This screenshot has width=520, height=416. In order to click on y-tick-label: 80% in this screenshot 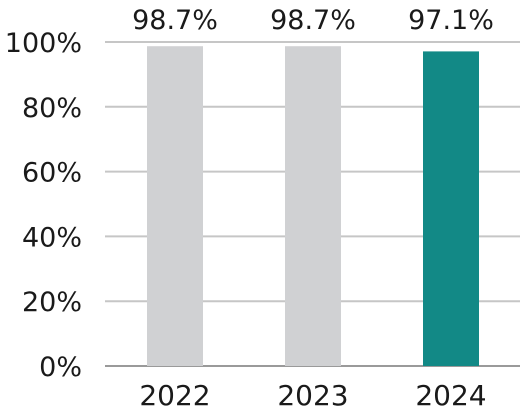, I will do `click(52, 108)`.